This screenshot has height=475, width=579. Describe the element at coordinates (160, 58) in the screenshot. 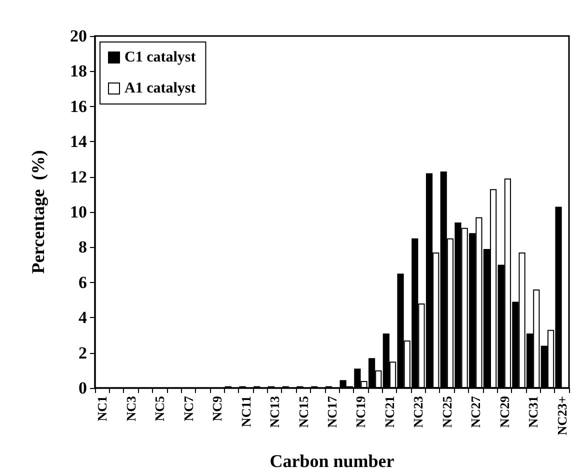

I see `legend-label: C1 catalyst` at that location.